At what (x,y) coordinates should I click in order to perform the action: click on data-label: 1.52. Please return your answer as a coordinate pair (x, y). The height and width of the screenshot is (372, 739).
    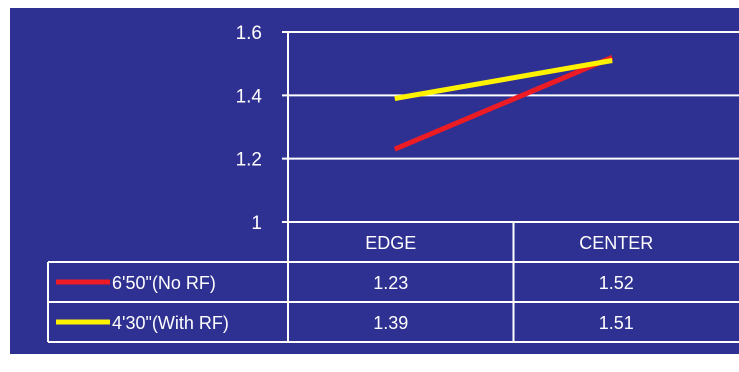
    Looking at the image, I should click on (616, 283).